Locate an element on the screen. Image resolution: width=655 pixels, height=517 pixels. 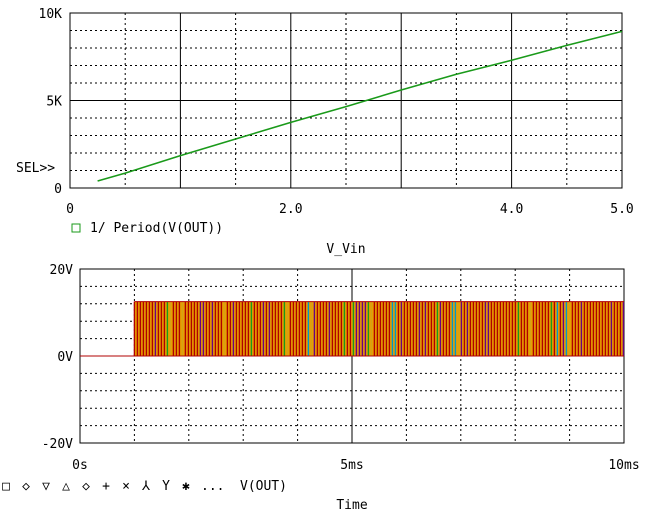
legend-marker-icon: ✱ is located at coordinates (186, 486).